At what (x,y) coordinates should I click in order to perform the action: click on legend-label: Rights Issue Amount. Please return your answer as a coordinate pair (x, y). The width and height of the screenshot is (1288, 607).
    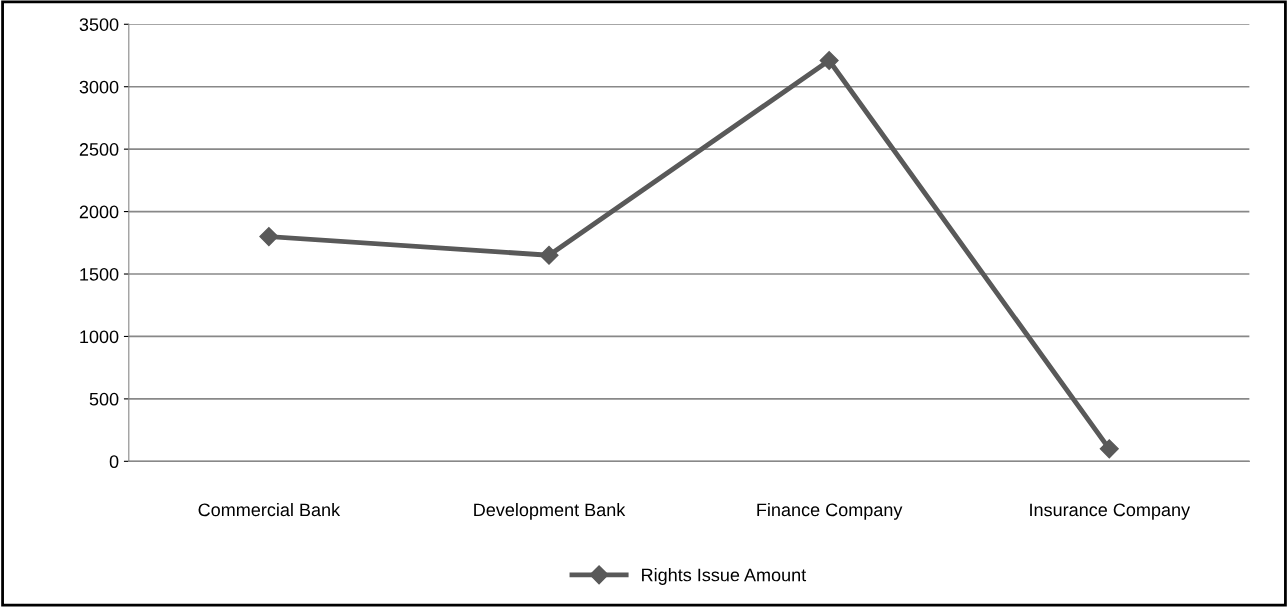
    Looking at the image, I should click on (724, 576).